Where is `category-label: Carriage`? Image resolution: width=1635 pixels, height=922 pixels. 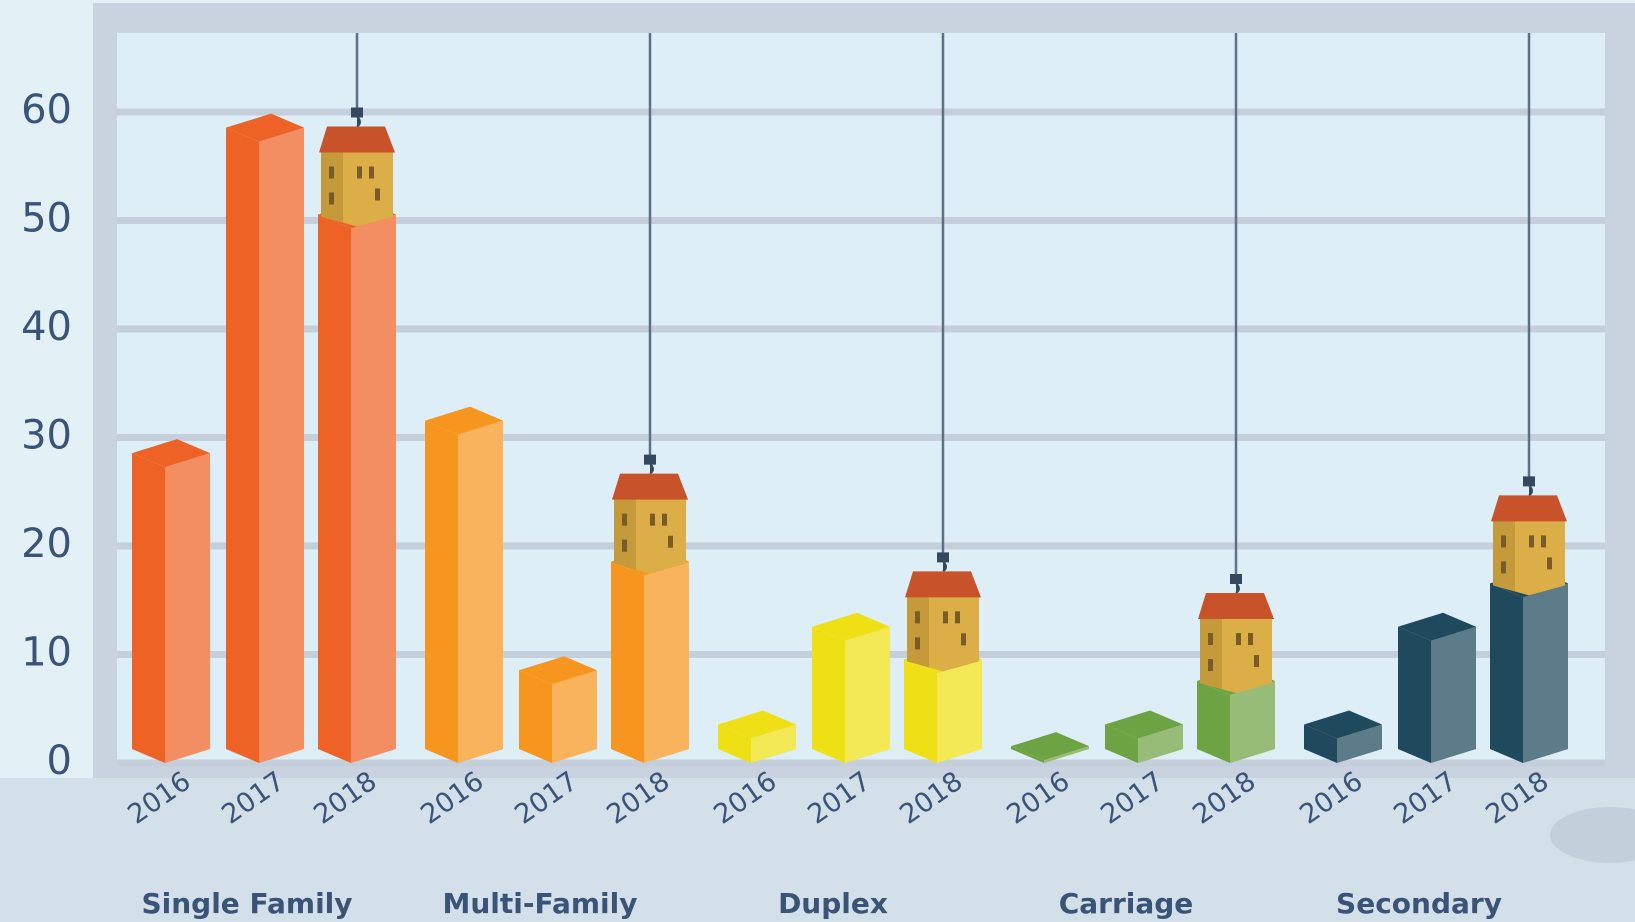
category-label: Carriage is located at coordinates (1126, 903).